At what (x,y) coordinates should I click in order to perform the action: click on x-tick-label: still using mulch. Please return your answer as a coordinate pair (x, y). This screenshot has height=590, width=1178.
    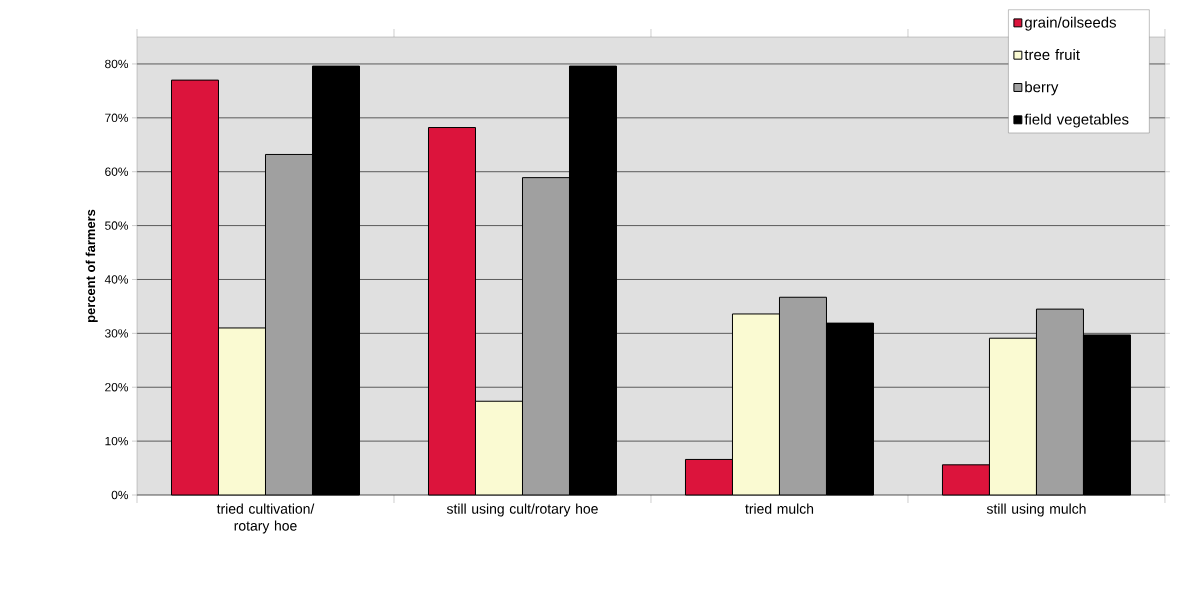
    Looking at the image, I should click on (1036, 510).